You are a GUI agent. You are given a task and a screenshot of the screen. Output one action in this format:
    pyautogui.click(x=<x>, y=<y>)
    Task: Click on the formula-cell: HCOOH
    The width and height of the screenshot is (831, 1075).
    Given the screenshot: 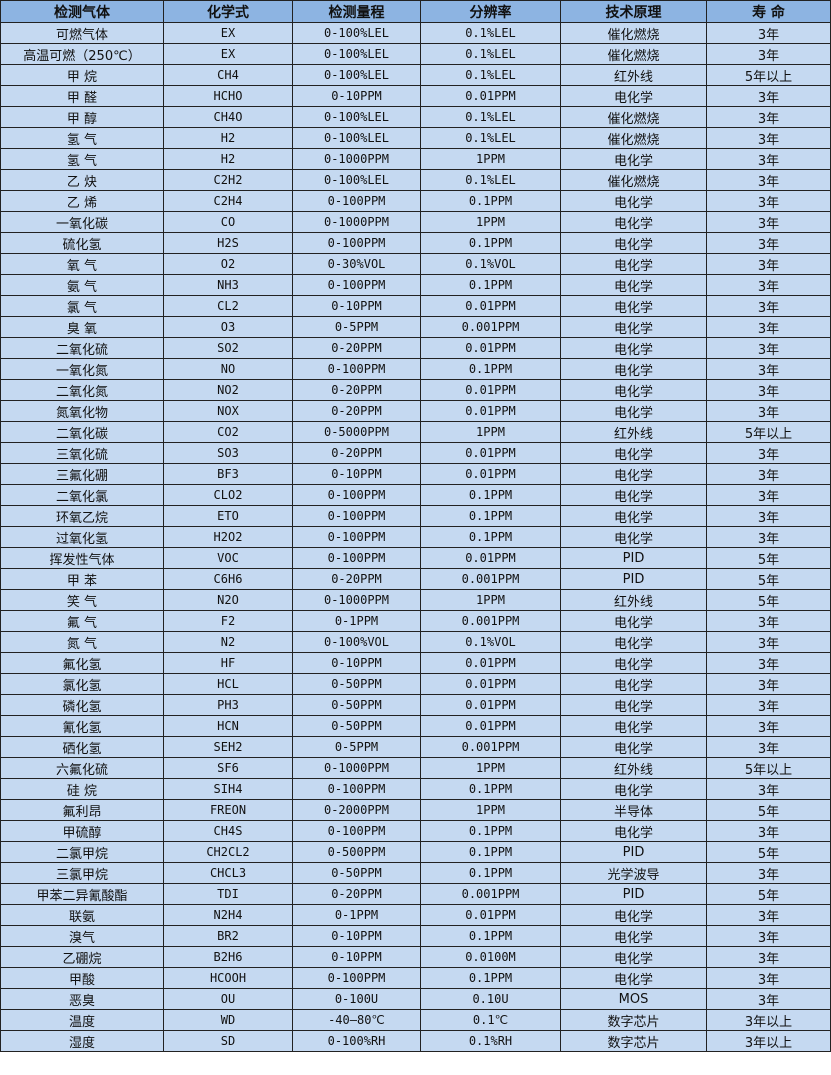 What is the action you would take?
    pyautogui.click(x=228, y=978)
    